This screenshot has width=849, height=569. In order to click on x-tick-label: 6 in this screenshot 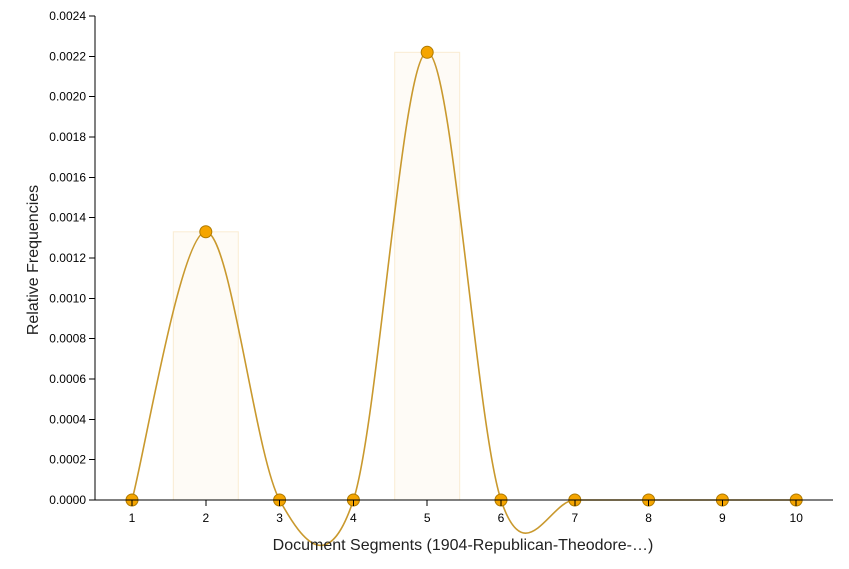, I will do `click(501, 518)`.